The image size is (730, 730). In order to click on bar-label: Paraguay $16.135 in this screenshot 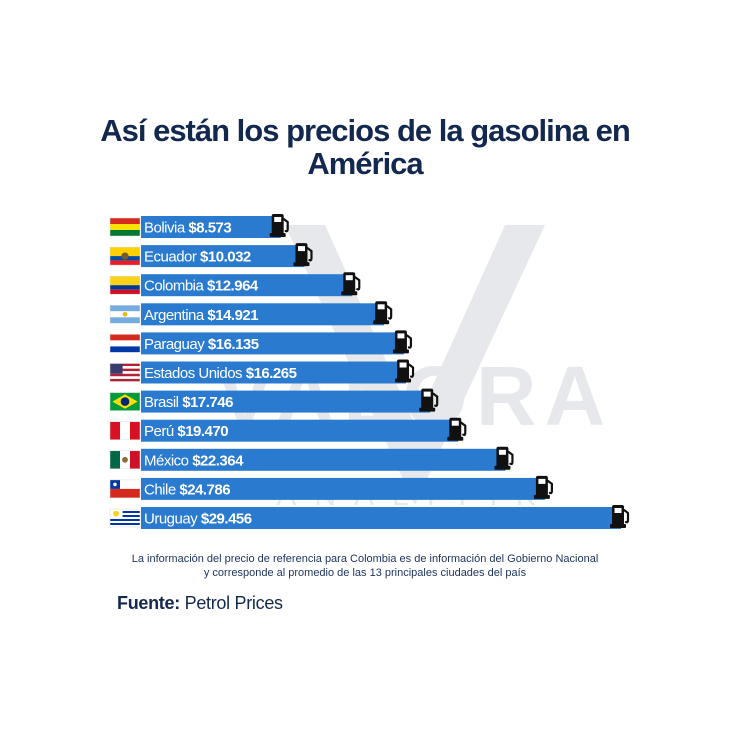, I will do `click(201, 344)`.